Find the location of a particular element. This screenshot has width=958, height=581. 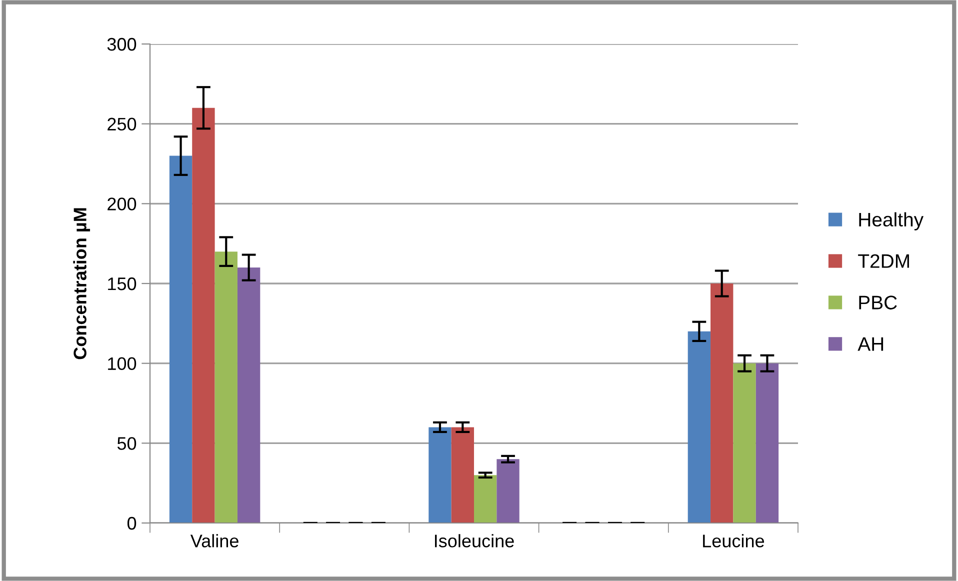

y-tick-label: 50 is located at coordinates (126, 443).